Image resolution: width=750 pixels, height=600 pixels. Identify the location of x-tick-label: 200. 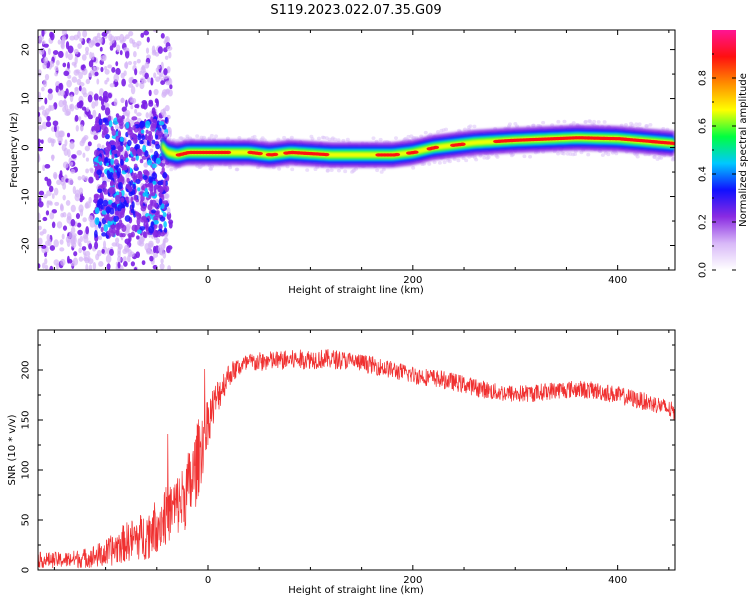
(412, 580).